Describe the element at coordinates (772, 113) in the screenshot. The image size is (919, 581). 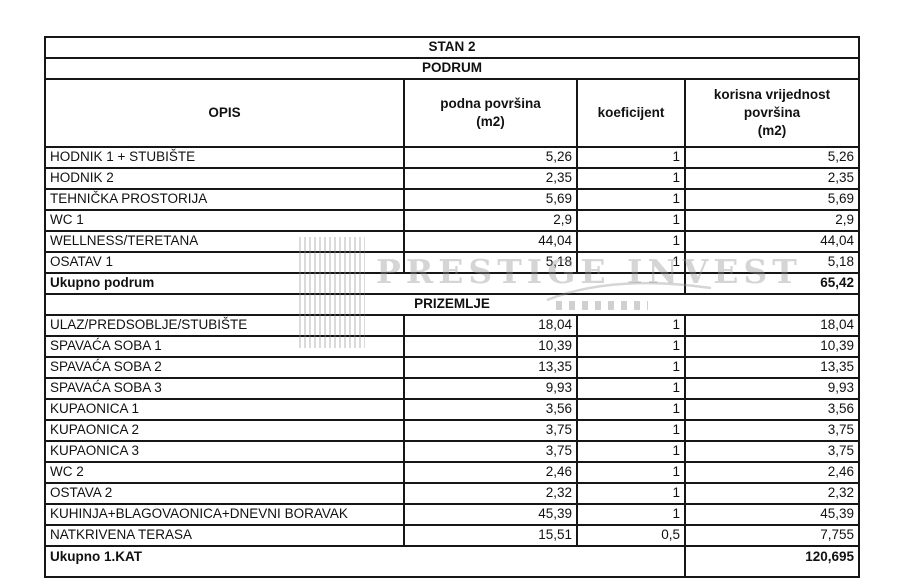
I see `col-header-korisna: korisna vrijednost površina (m2)` at that location.